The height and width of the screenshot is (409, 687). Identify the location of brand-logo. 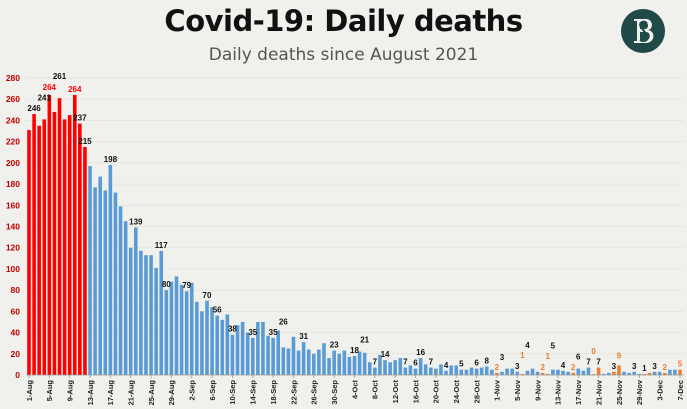
(643, 31).